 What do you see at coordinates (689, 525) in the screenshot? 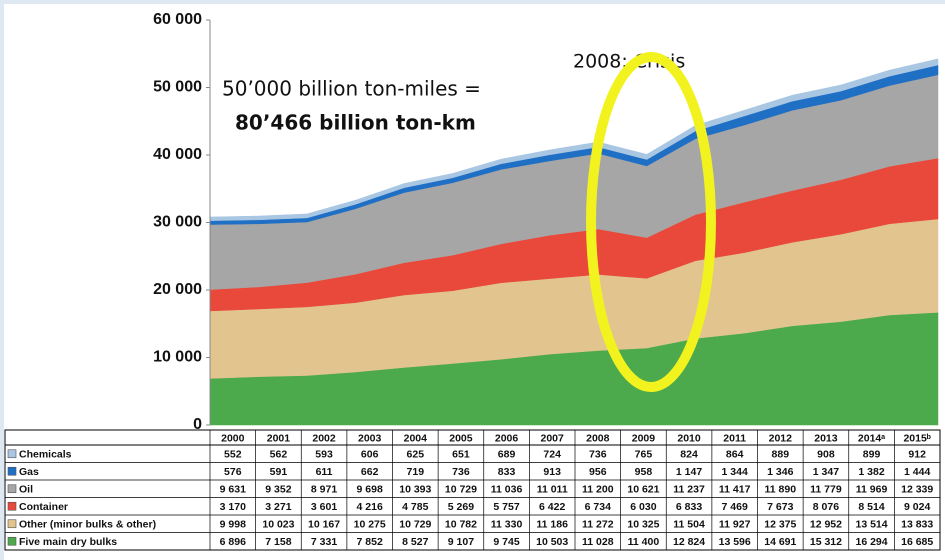
I see `table-value: 11 504` at bounding box center [689, 525].